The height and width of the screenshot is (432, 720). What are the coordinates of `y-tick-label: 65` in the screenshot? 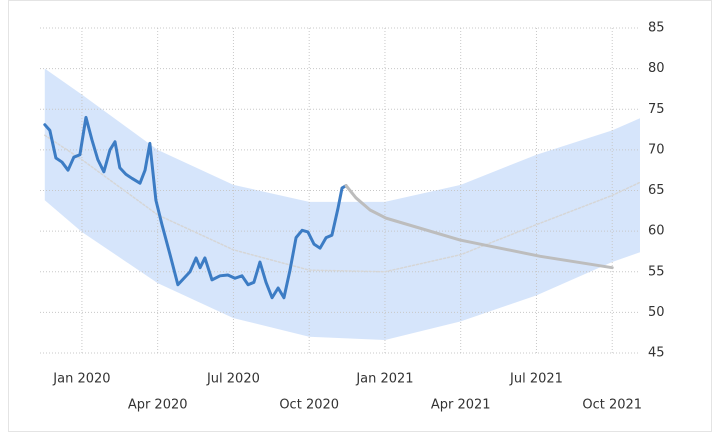 It's located at (656, 190).